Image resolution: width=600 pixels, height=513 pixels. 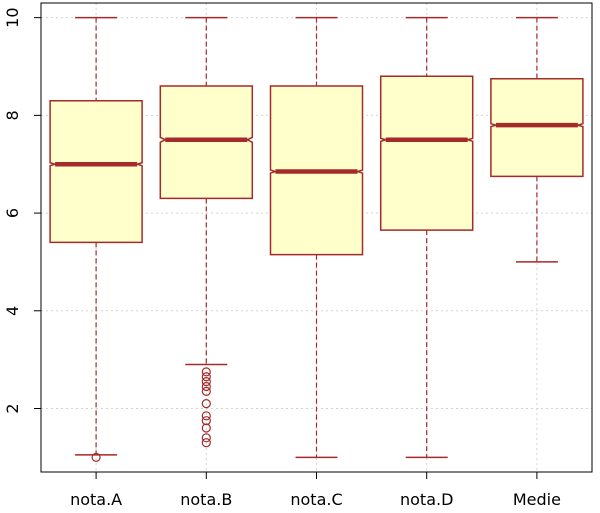 I want to click on y-tick-label: 2, so click(x=12, y=408).